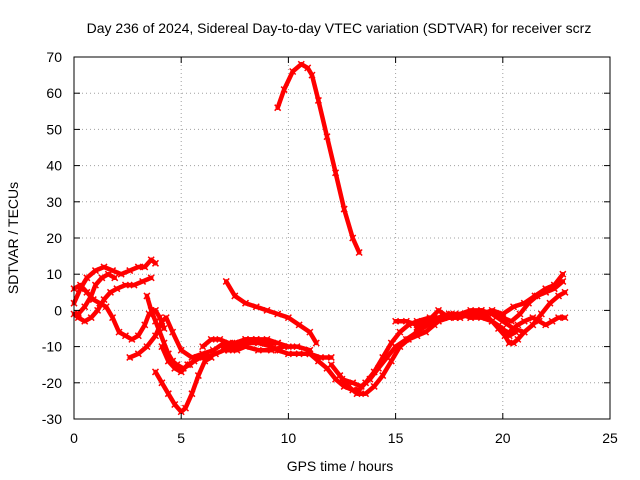 Image resolution: width=640 pixels, height=480 pixels. What do you see at coordinates (390, 352) in the screenshot?
I see `series-line` at bounding box center [390, 352].